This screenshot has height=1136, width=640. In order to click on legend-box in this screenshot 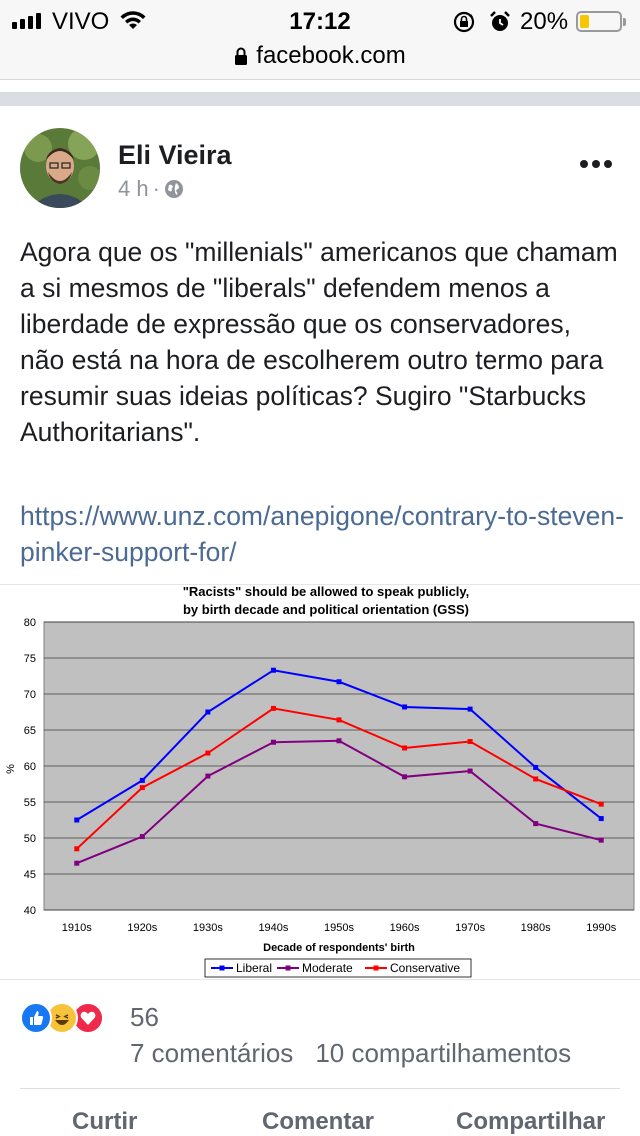, I will do `click(338, 968)`.